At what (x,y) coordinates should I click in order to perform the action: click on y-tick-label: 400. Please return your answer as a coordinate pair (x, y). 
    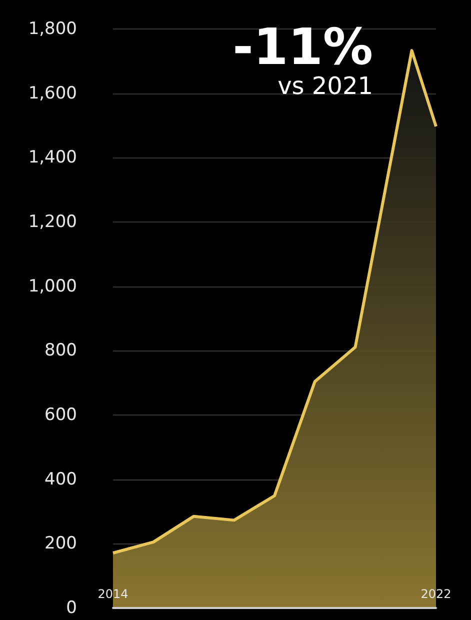
    Looking at the image, I should click on (60, 479).